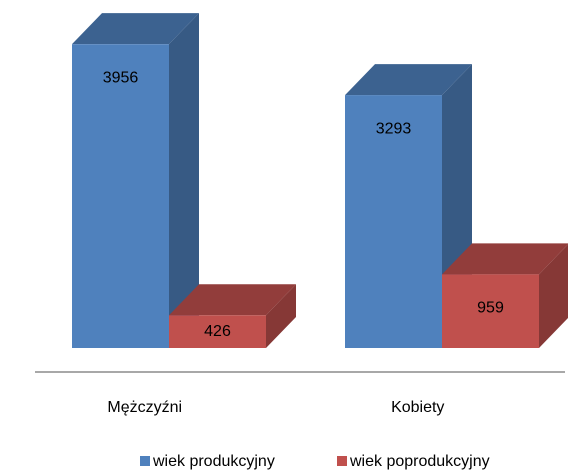  Describe the element at coordinates (213, 461) in the screenshot. I see `legend-label: wiek produkcyjny` at that location.